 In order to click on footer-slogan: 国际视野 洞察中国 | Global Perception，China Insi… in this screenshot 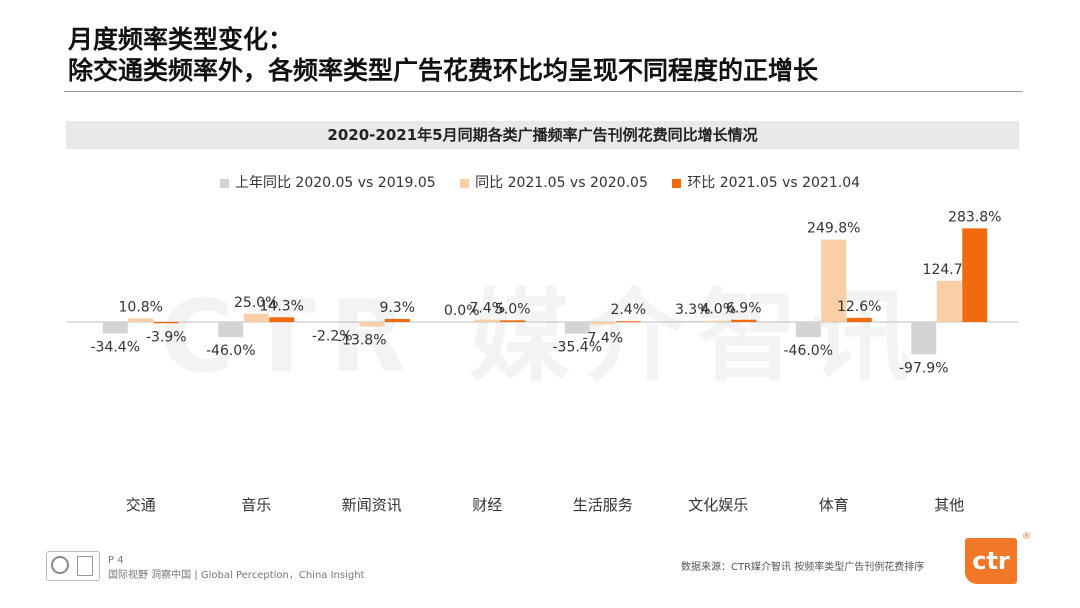, I will do `click(236, 575)`.